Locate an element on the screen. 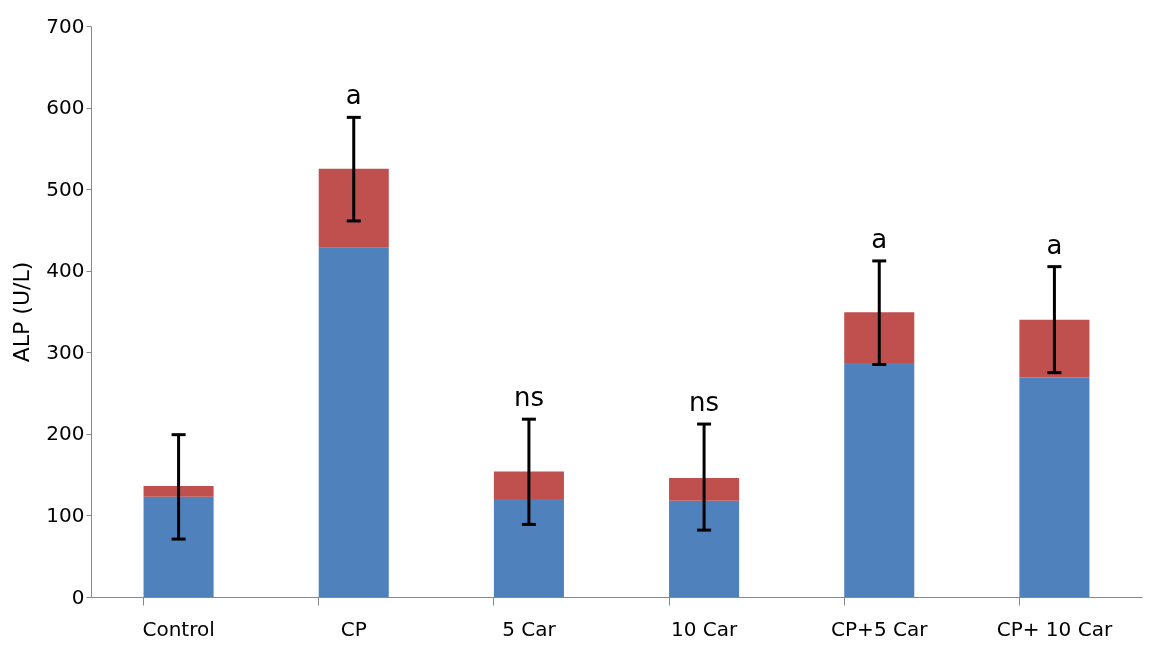 The image size is (1170, 659). x-tick-label: 10 Car is located at coordinates (704, 628).